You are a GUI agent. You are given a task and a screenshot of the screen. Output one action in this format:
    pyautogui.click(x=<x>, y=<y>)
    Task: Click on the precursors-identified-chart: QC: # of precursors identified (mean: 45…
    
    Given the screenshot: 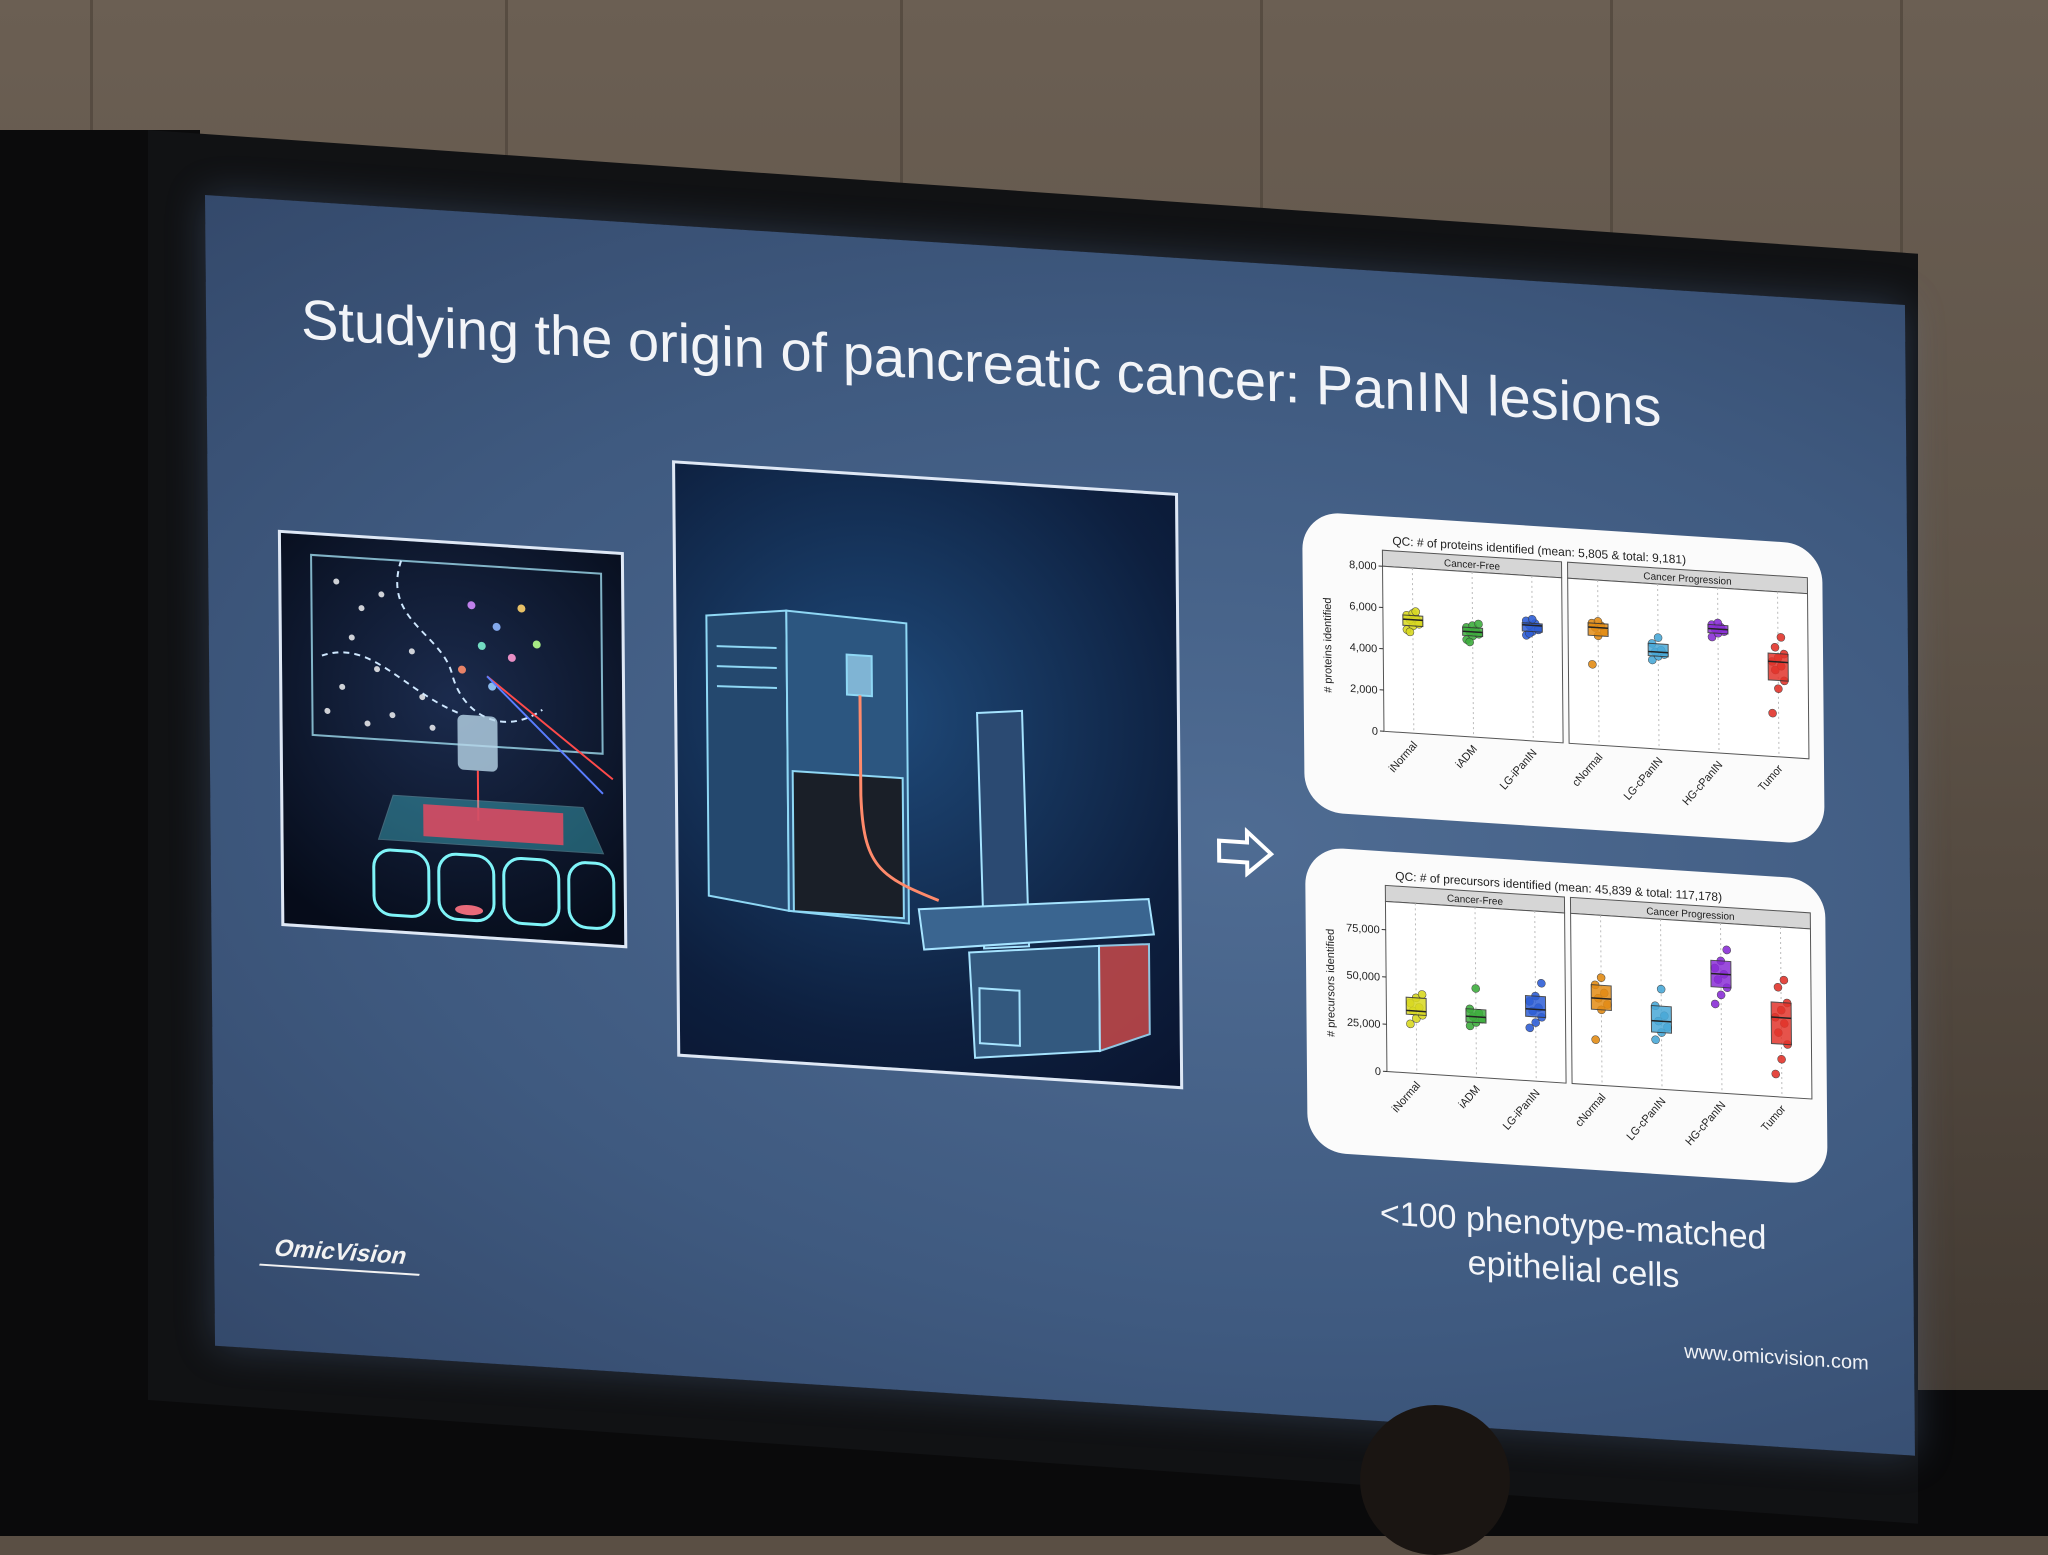 What is the action you would take?
    pyautogui.click(x=1566, y=1015)
    